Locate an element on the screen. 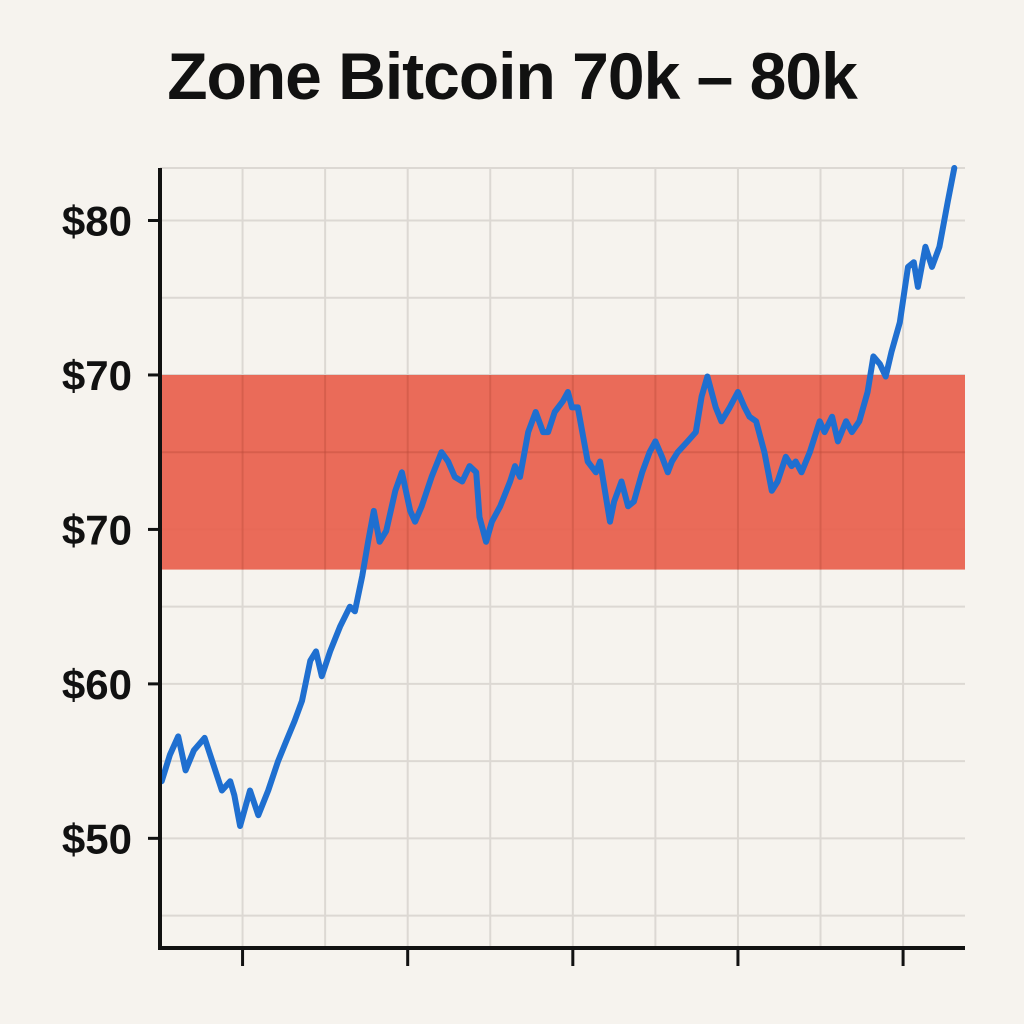  y-axis-labels: $80 $70 $70 $60 $50 is located at coordinates (97, 530).